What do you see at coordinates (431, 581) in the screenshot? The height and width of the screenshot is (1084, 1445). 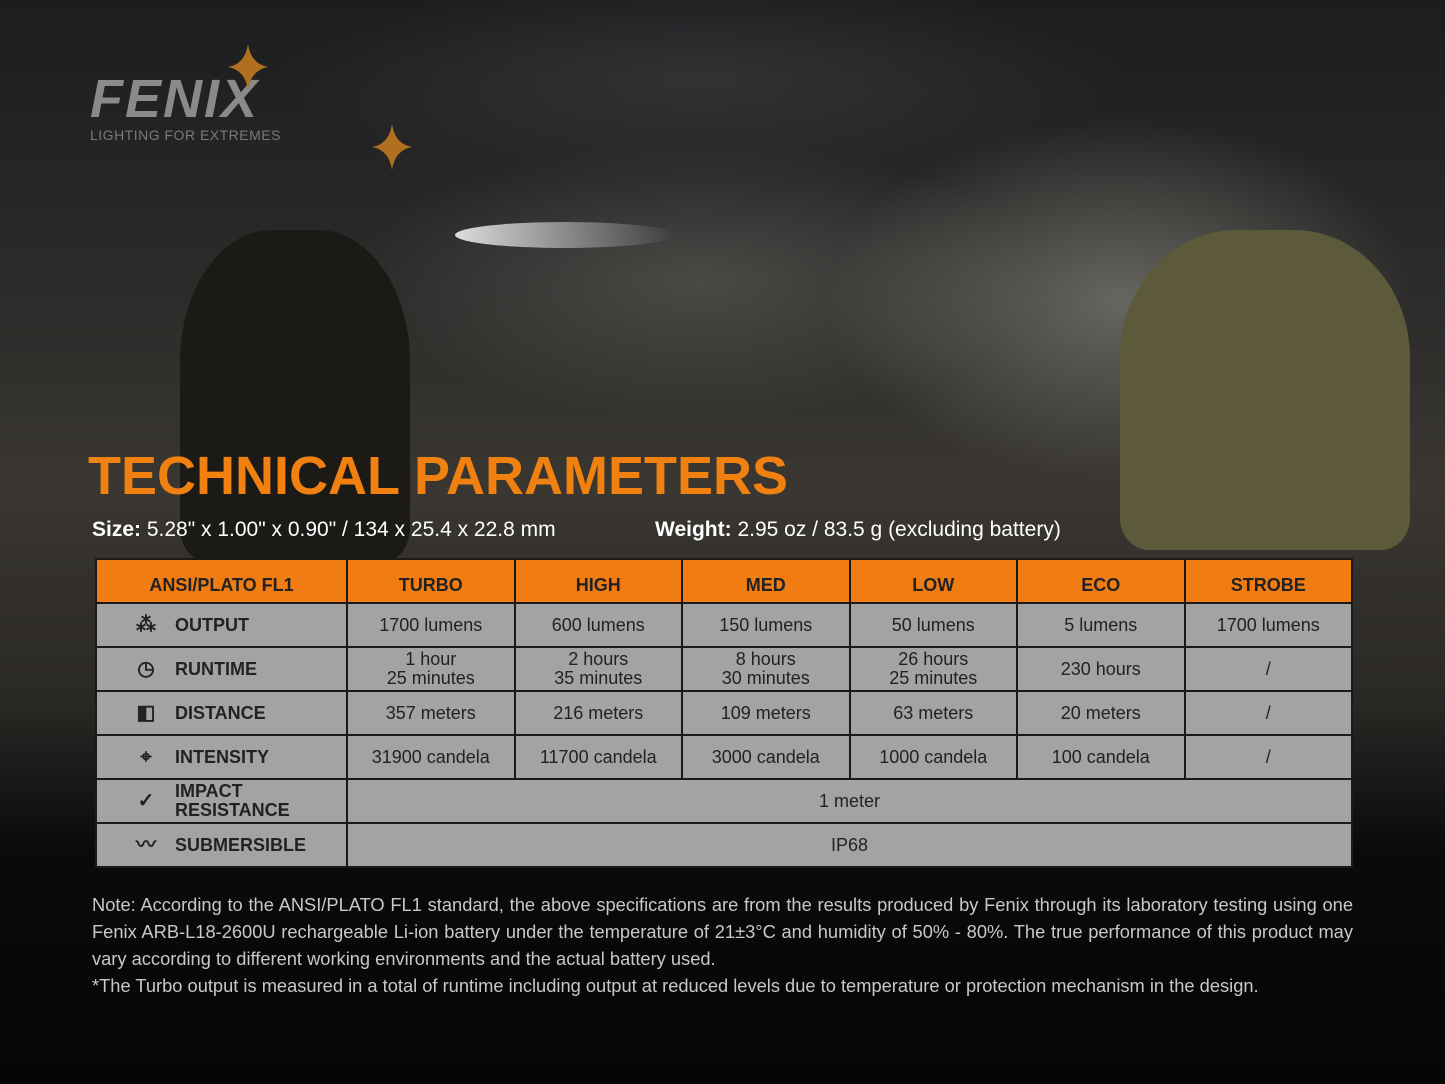 I see `header-turbo: TURBO` at bounding box center [431, 581].